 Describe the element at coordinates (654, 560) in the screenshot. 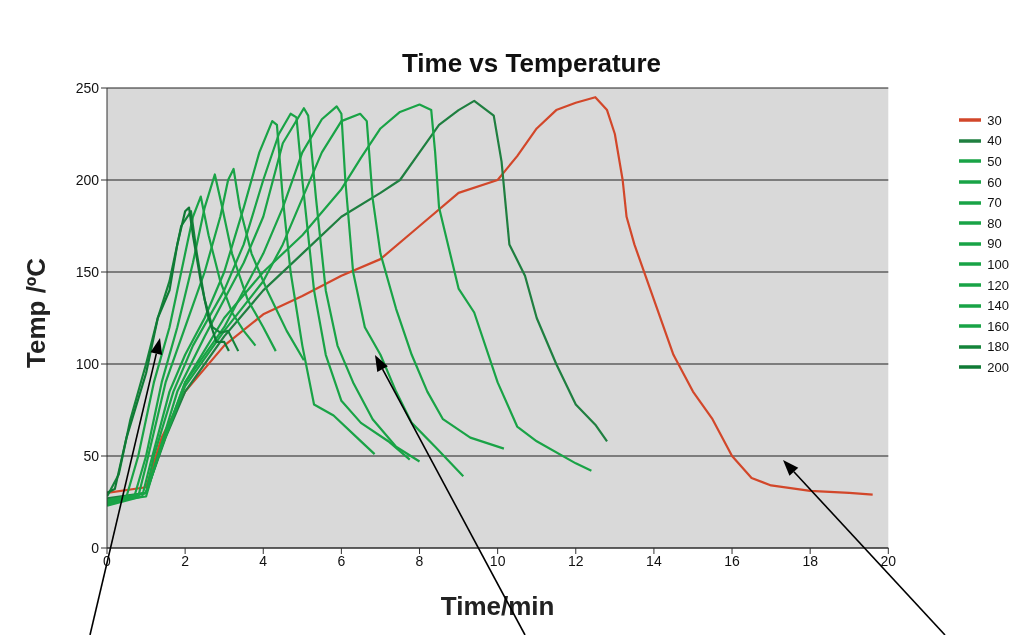

I see `x-tick-label: 14` at that location.